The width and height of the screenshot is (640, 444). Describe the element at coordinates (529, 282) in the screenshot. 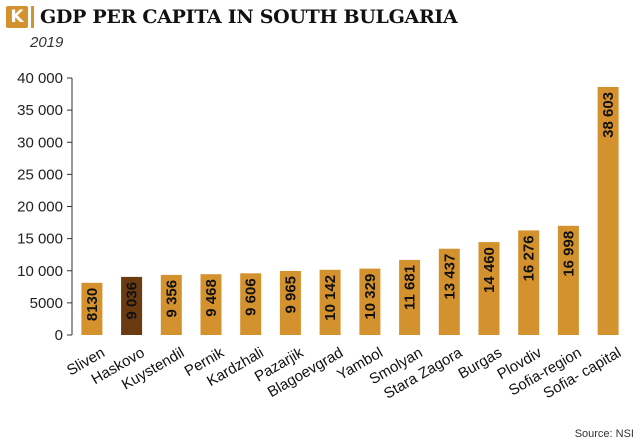

I see `bar-plovdiv` at that location.